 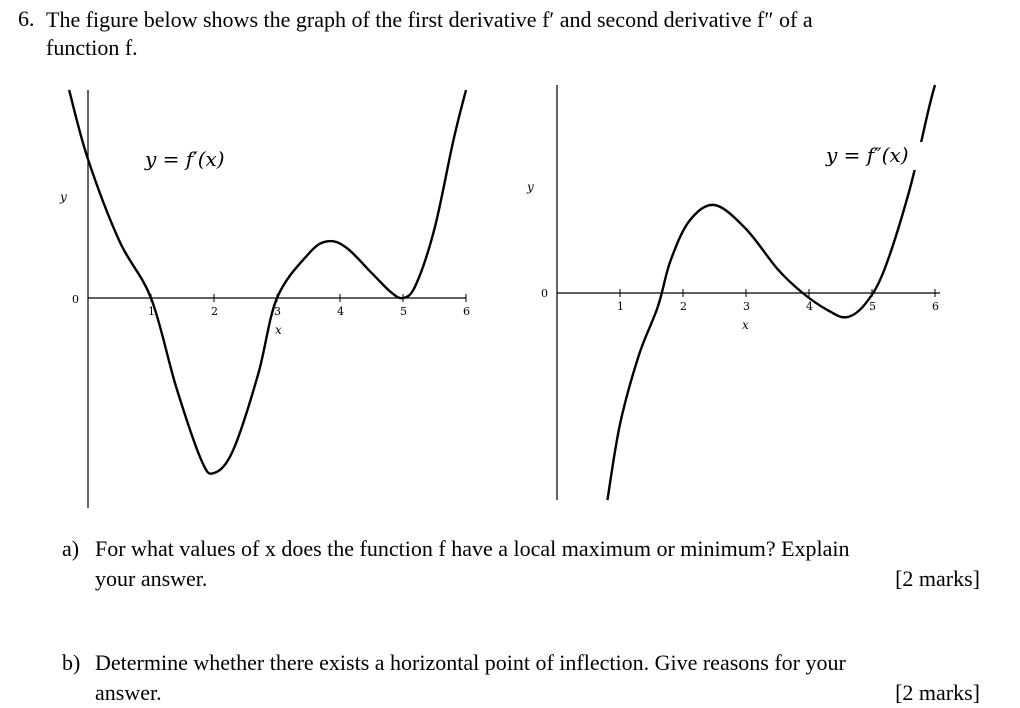 What do you see at coordinates (92, 47) in the screenshot?
I see `question-intro-line2: function f.` at bounding box center [92, 47].